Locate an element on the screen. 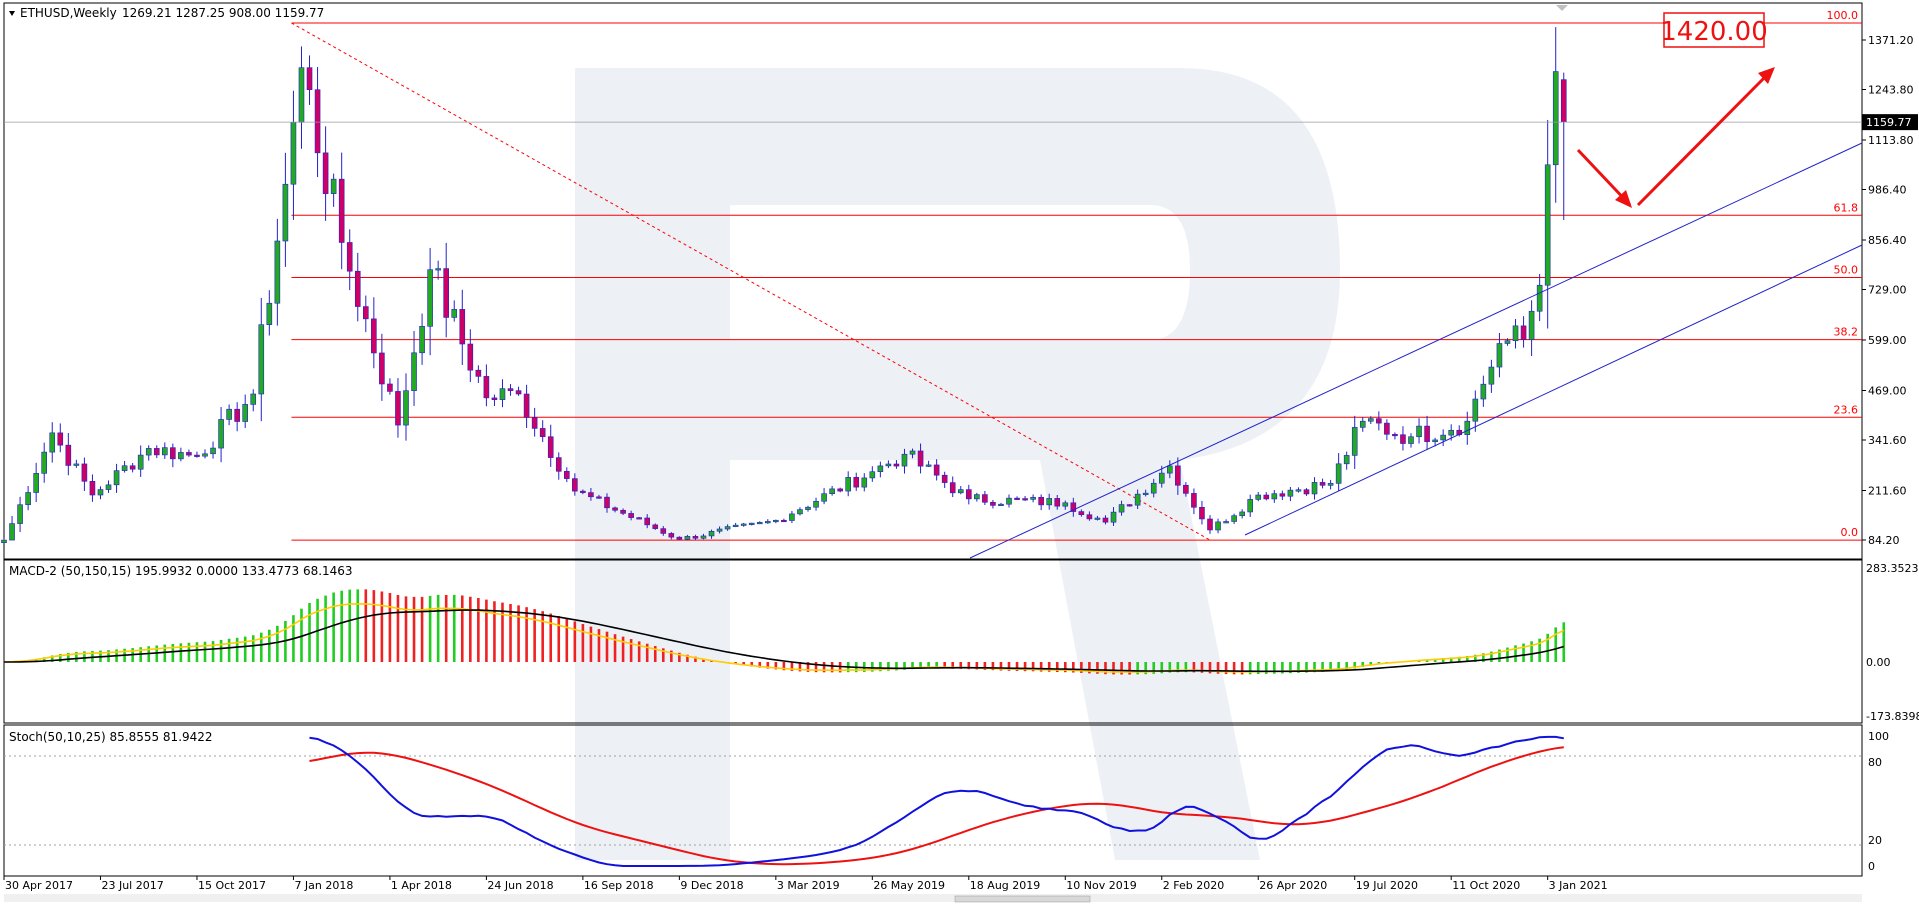  macd-signal-line is located at coordinates (784, 641).